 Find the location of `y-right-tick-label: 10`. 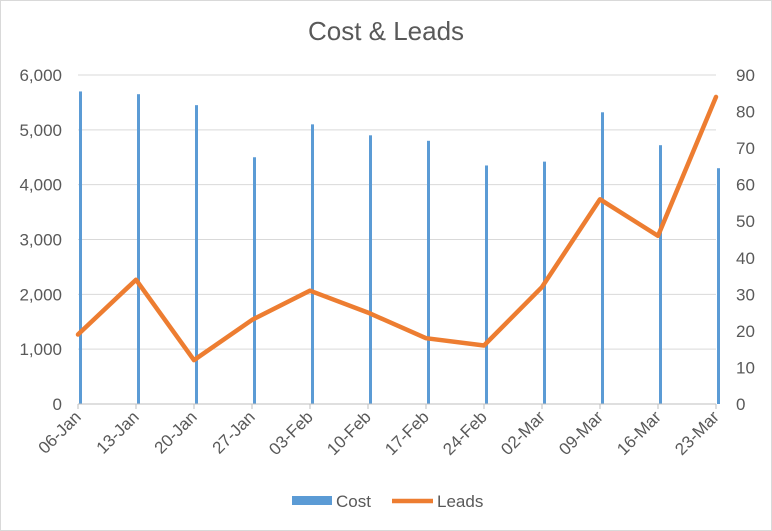

y-right-tick-label: 10 is located at coordinates (745, 367).